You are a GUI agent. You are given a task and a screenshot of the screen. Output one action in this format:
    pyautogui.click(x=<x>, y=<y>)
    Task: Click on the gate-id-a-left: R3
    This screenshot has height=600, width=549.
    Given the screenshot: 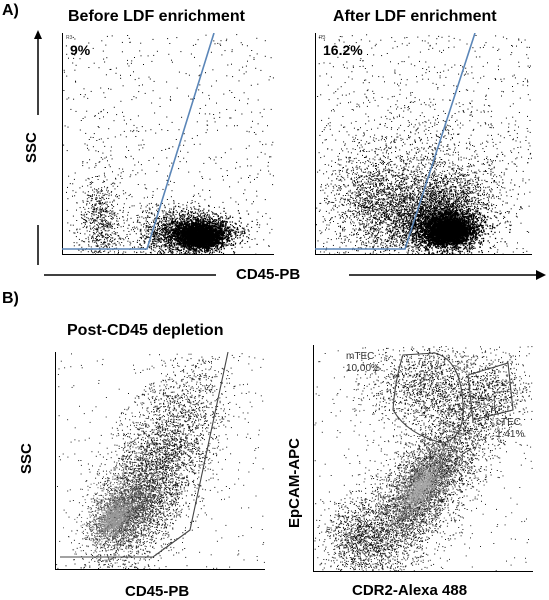 What is the action you would take?
    pyautogui.click(x=69, y=38)
    